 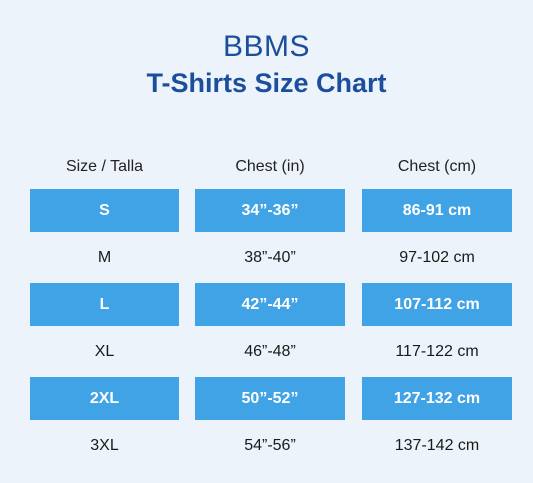 What do you see at coordinates (270, 445) in the screenshot?
I see `table-cell-chest-in: 54”-56”` at bounding box center [270, 445].